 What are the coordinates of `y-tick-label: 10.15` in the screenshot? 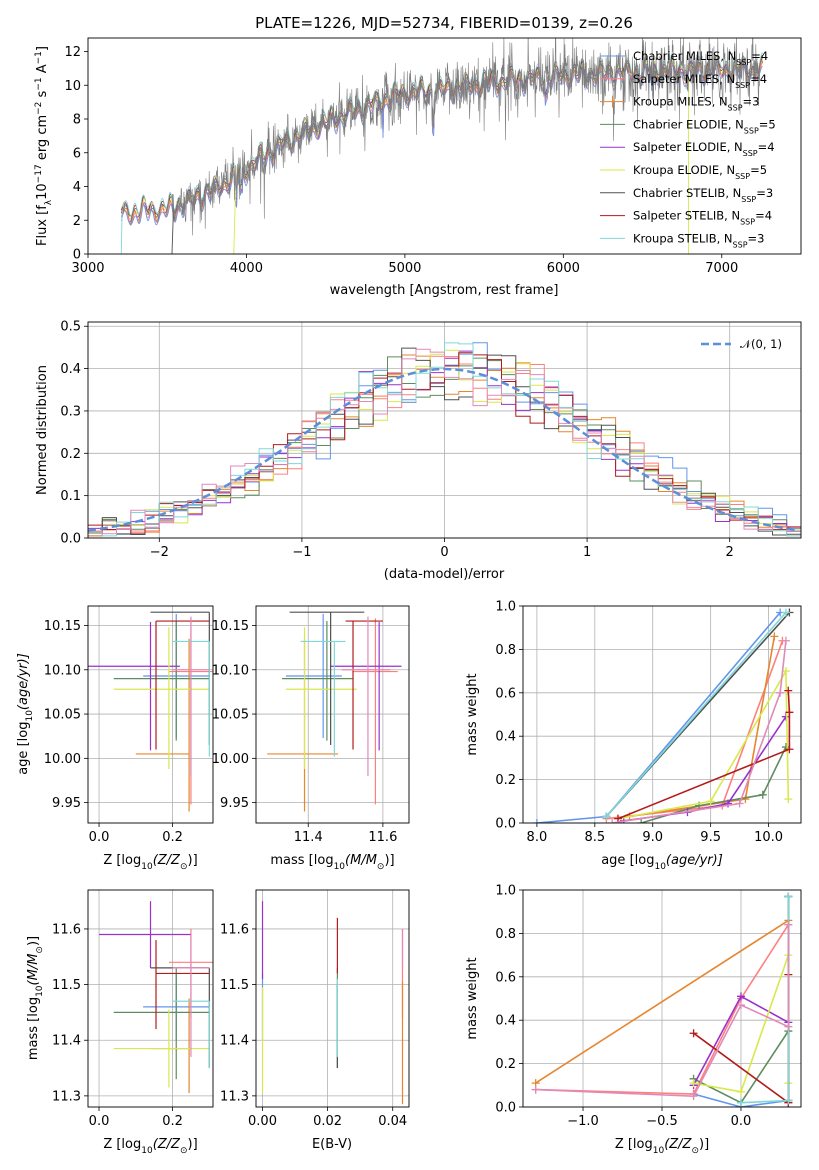 It's located at (62, 626).